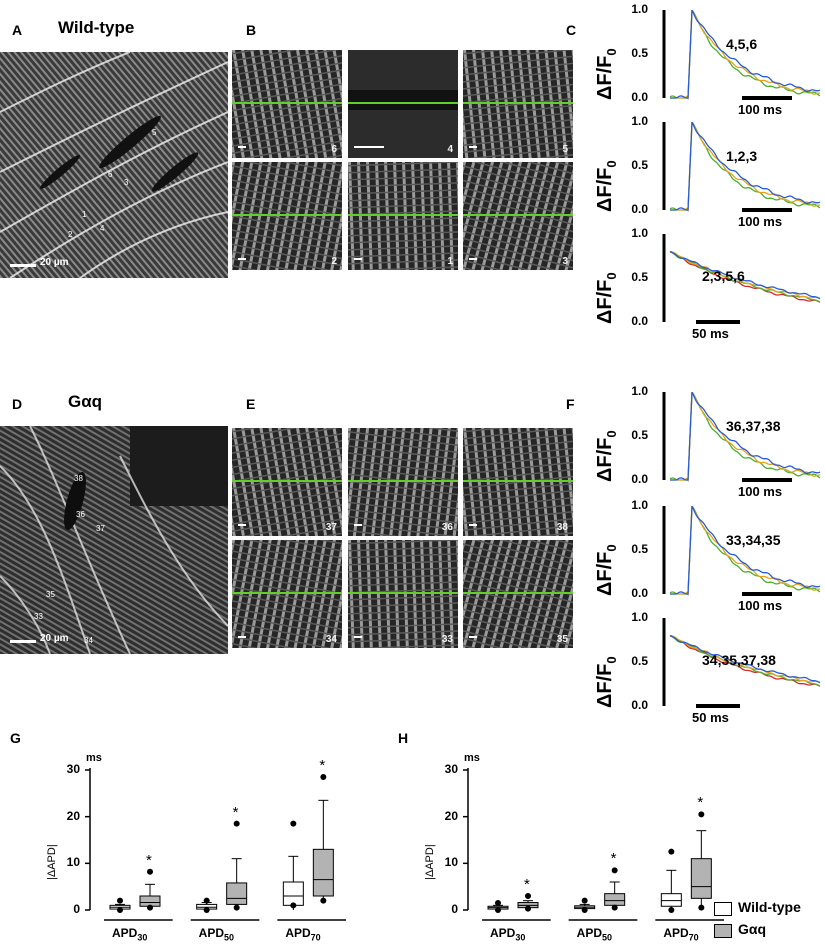 The height and width of the screenshot is (948, 825). I want to click on group-label: APD50, so click(594, 934).